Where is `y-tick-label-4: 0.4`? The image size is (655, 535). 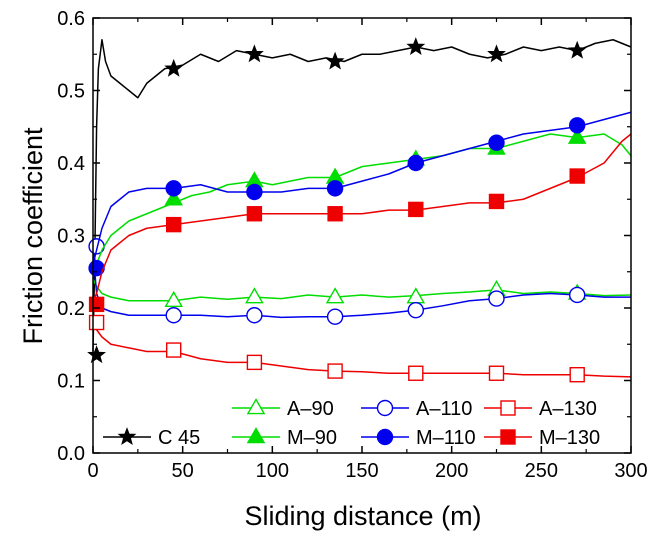 y-tick-label-4: 0.4 is located at coordinates (71, 164).